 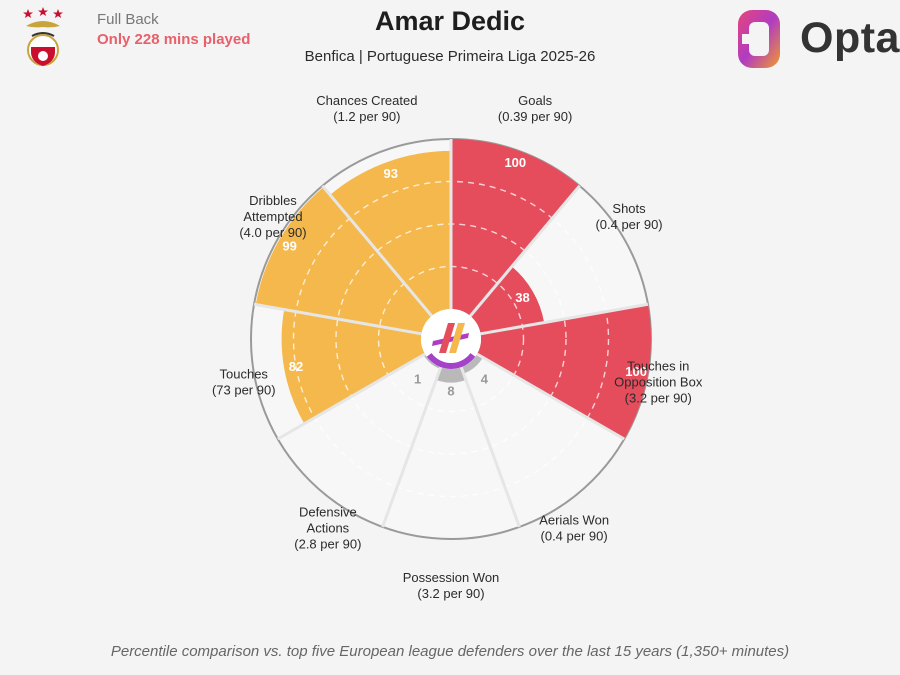 What do you see at coordinates (451, 375) in the screenshot?
I see `bar-possession-won` at bounding box center [451, 375].